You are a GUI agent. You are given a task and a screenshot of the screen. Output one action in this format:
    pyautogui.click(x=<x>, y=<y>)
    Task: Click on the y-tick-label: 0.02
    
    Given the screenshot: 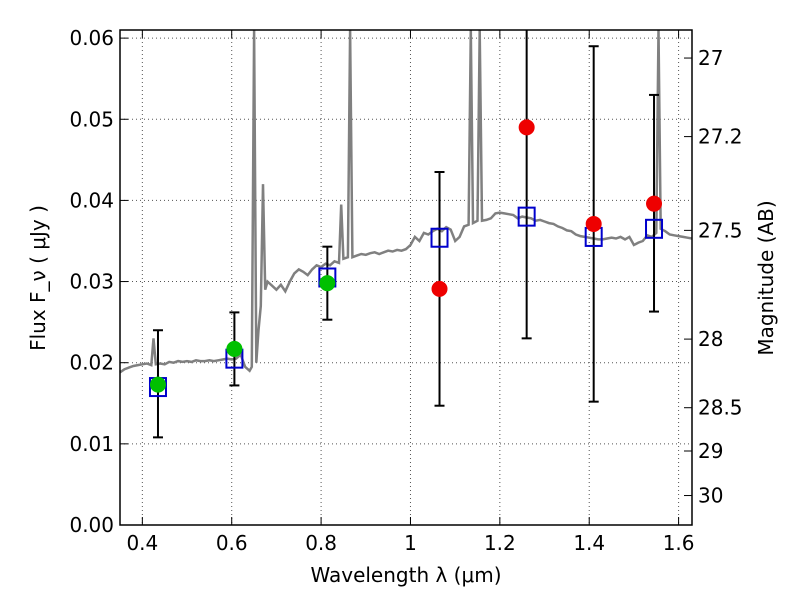 What is the action you would take?
    pyautogui.click(x=91, y=363)
    